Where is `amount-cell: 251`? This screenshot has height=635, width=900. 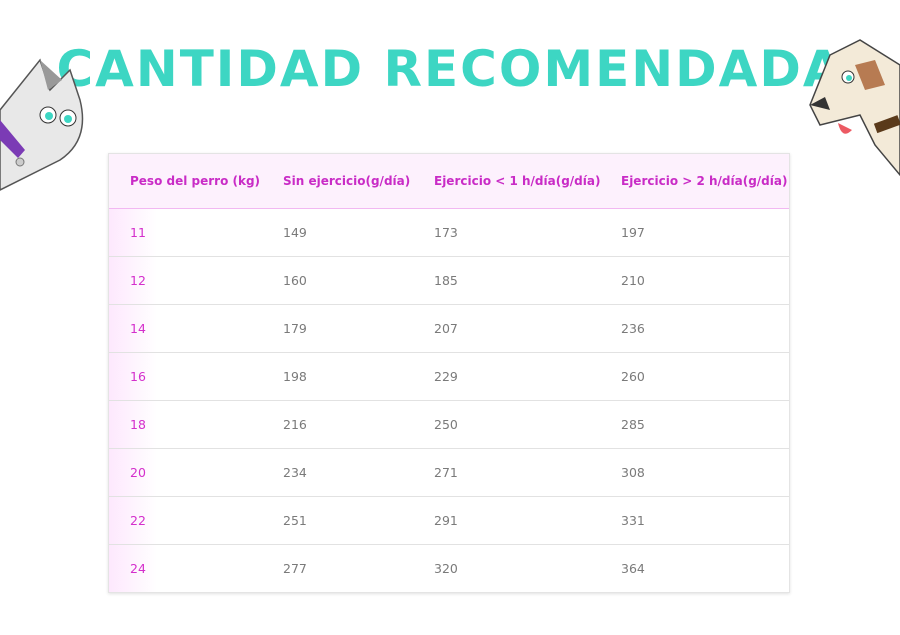 amount-cell: 251 is located at coordinates (295, 520).